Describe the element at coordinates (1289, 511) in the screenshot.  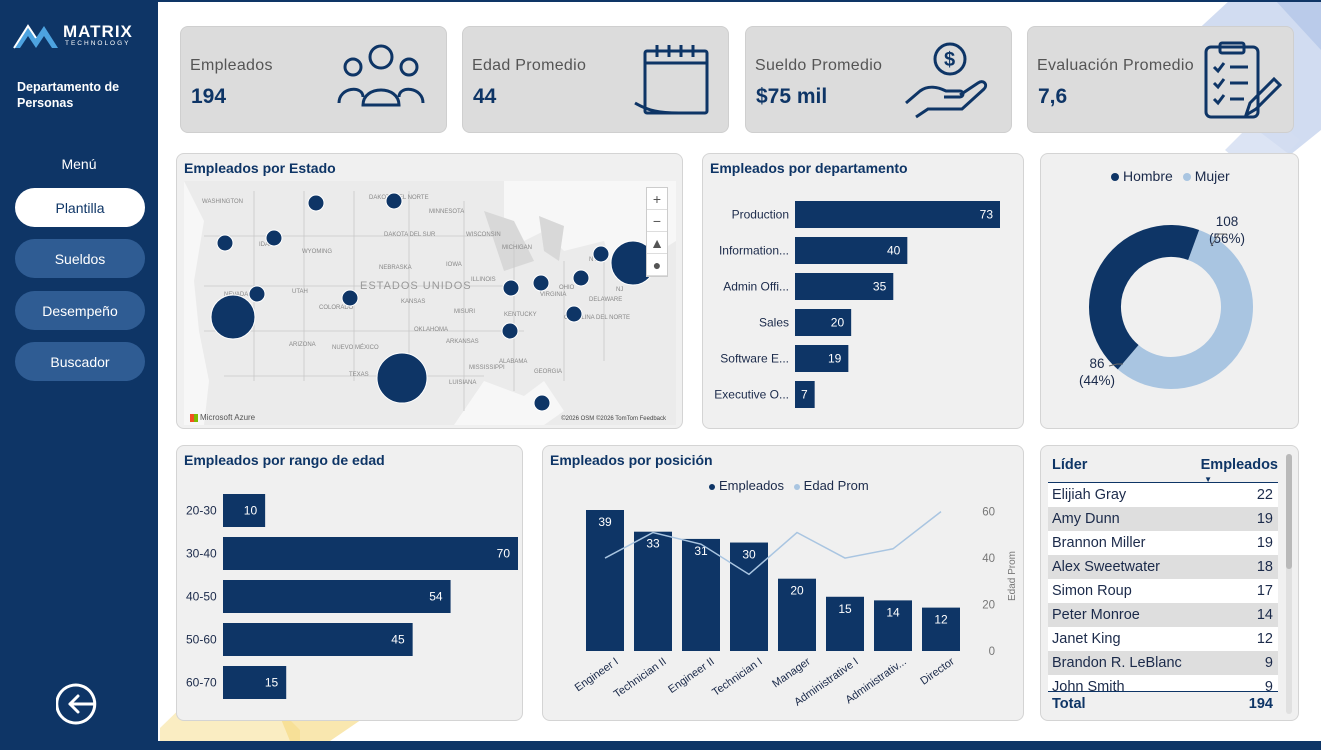
I see `scrollbar-thumb` at that location.